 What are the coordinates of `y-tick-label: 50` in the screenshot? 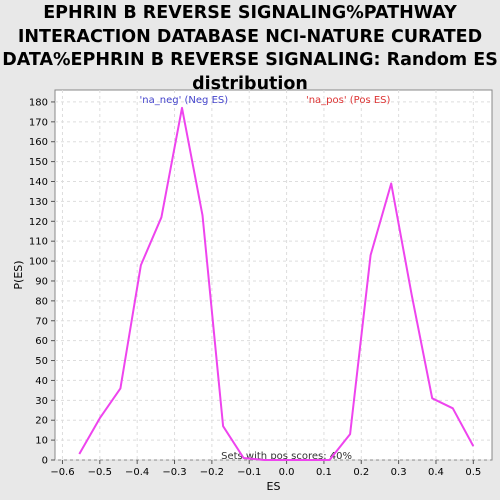 It's located at (41, 361).